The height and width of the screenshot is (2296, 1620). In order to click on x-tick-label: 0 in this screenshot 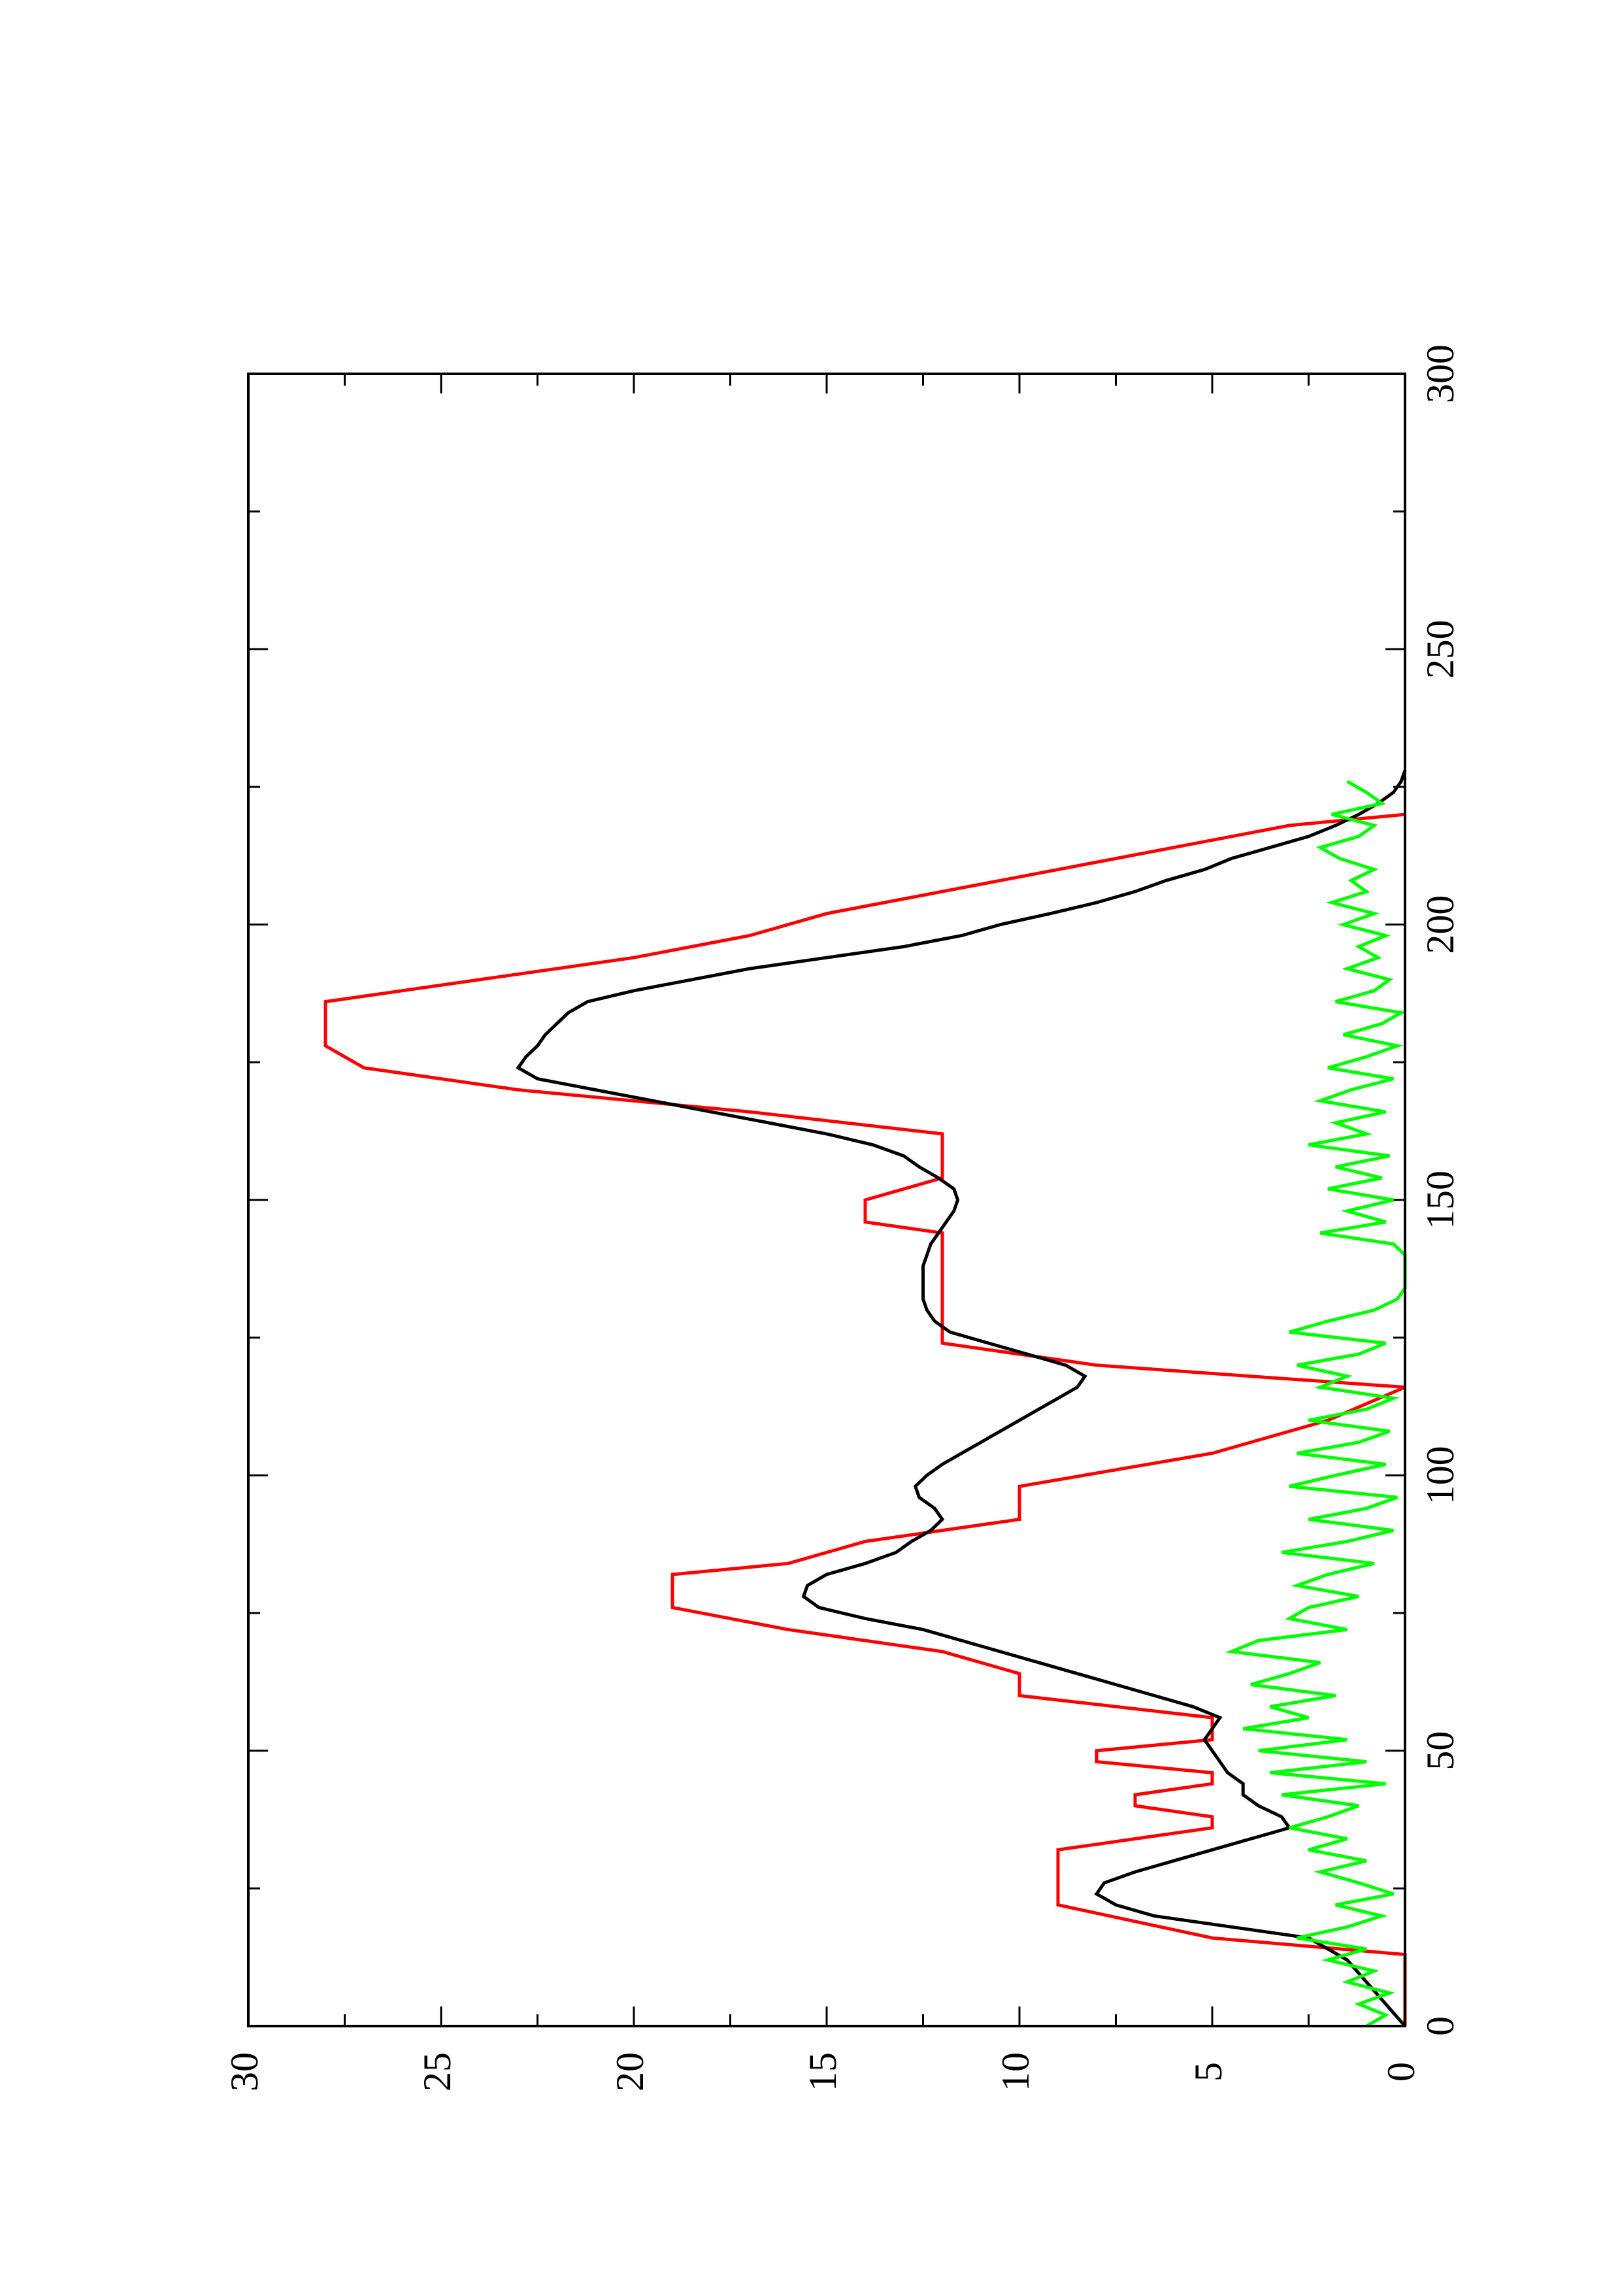, I will do `click(1440, 2026)`.